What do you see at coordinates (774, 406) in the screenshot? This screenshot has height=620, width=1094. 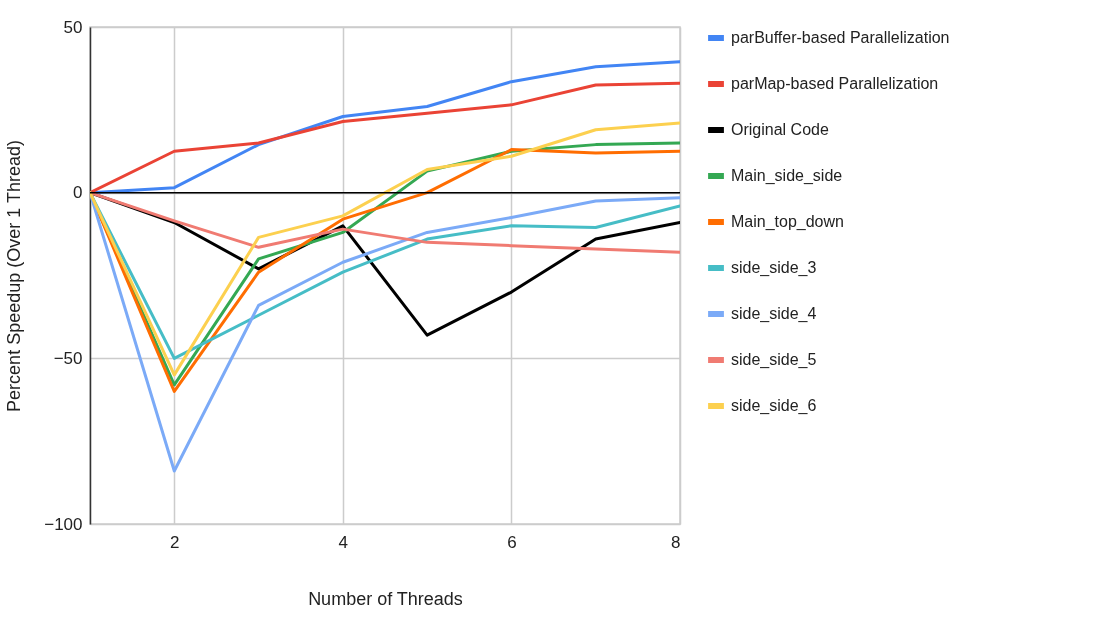 I see `legend-label: side_side_6` at bounding box center [774, 406].